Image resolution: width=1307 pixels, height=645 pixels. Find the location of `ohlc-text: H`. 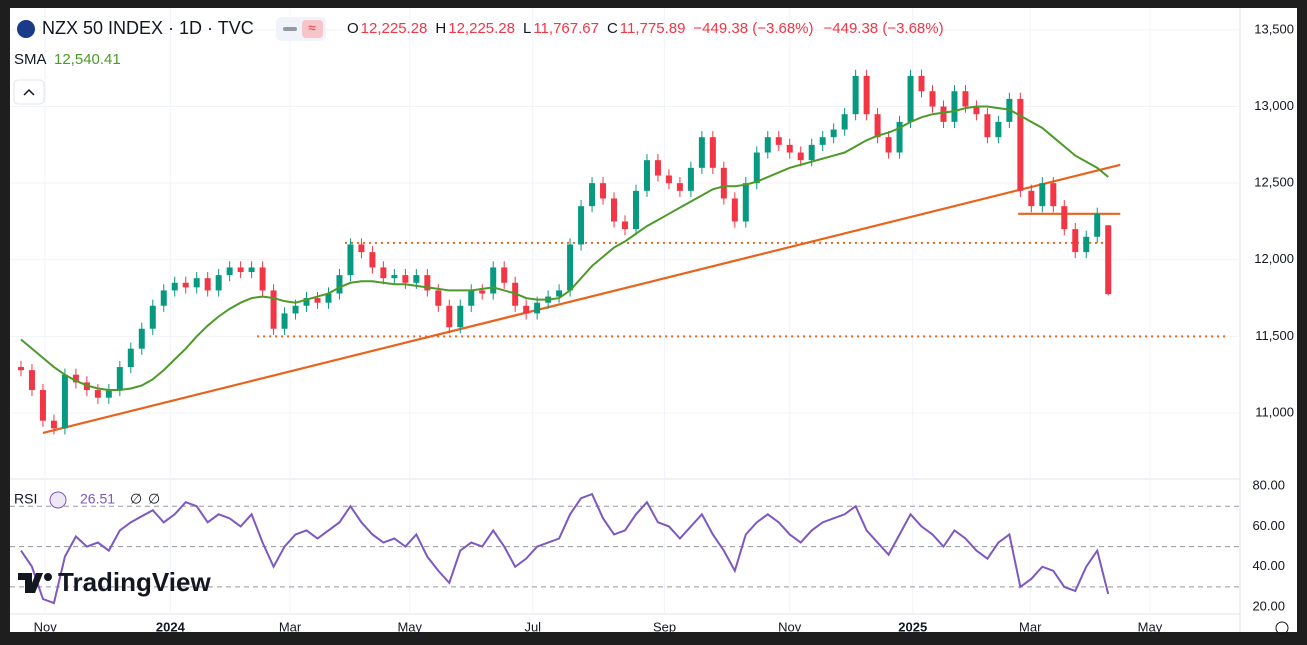

ohlc-text: H is located at coordinates (440, 28).